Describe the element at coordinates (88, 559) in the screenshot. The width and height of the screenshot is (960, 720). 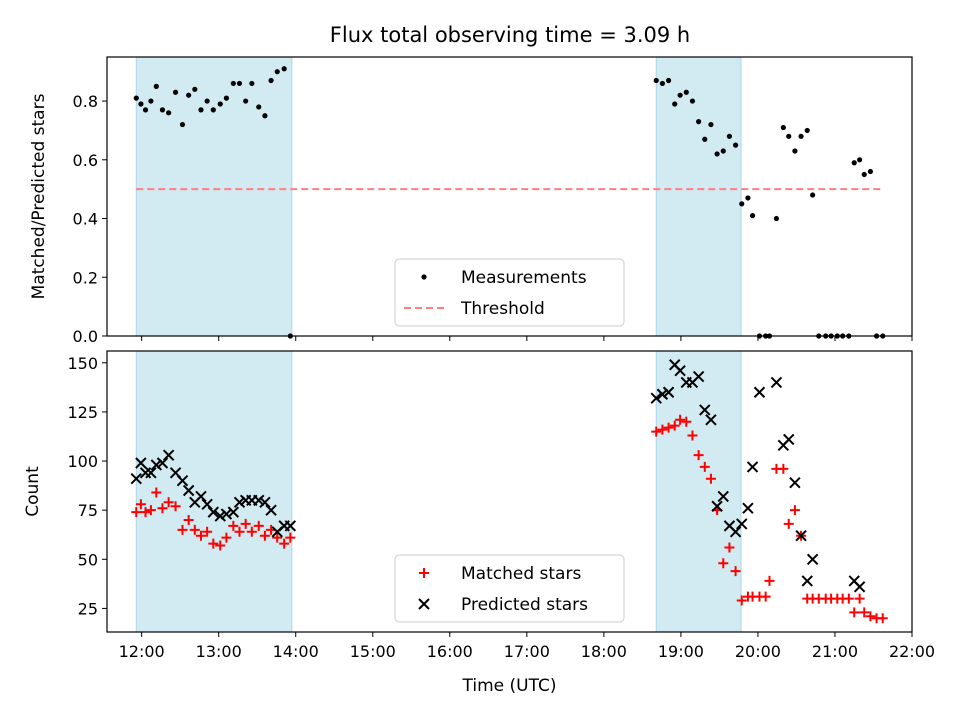
I see `y-tick-label: 50` at that location.